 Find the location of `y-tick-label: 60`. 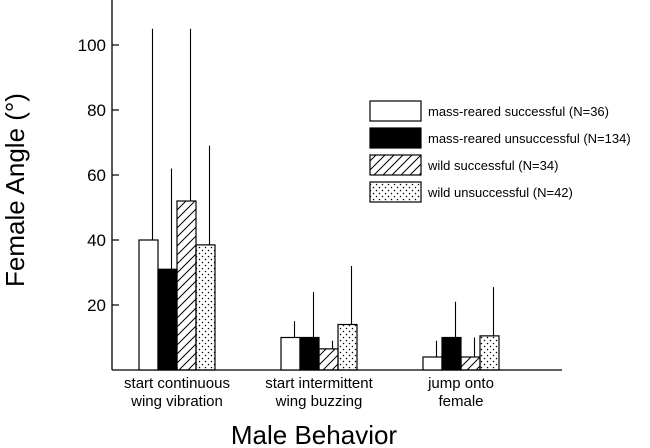

y-tick-label: 60 is located at coordinates (96, 175).